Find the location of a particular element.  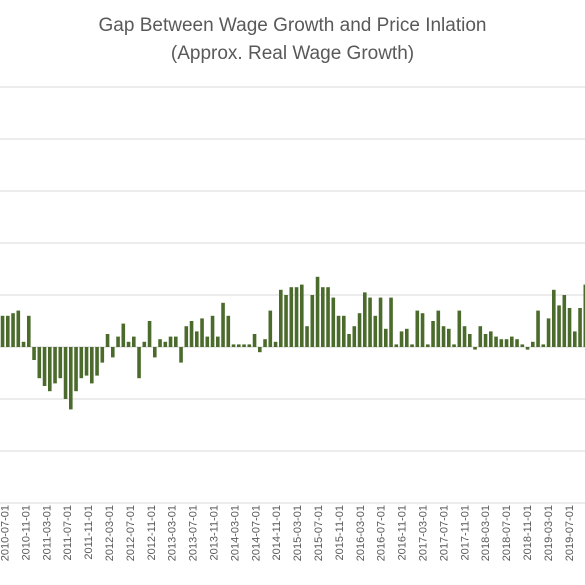

x-tick-label: 2014-03-01 is located at coordinates (235, 533).